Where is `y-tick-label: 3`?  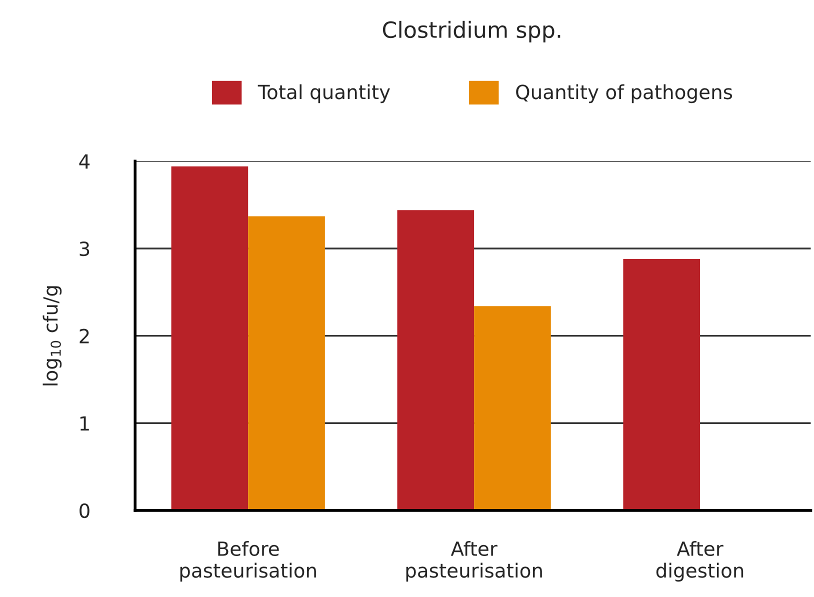
y-tick-label: 3 is located at coordinates (85, 248).